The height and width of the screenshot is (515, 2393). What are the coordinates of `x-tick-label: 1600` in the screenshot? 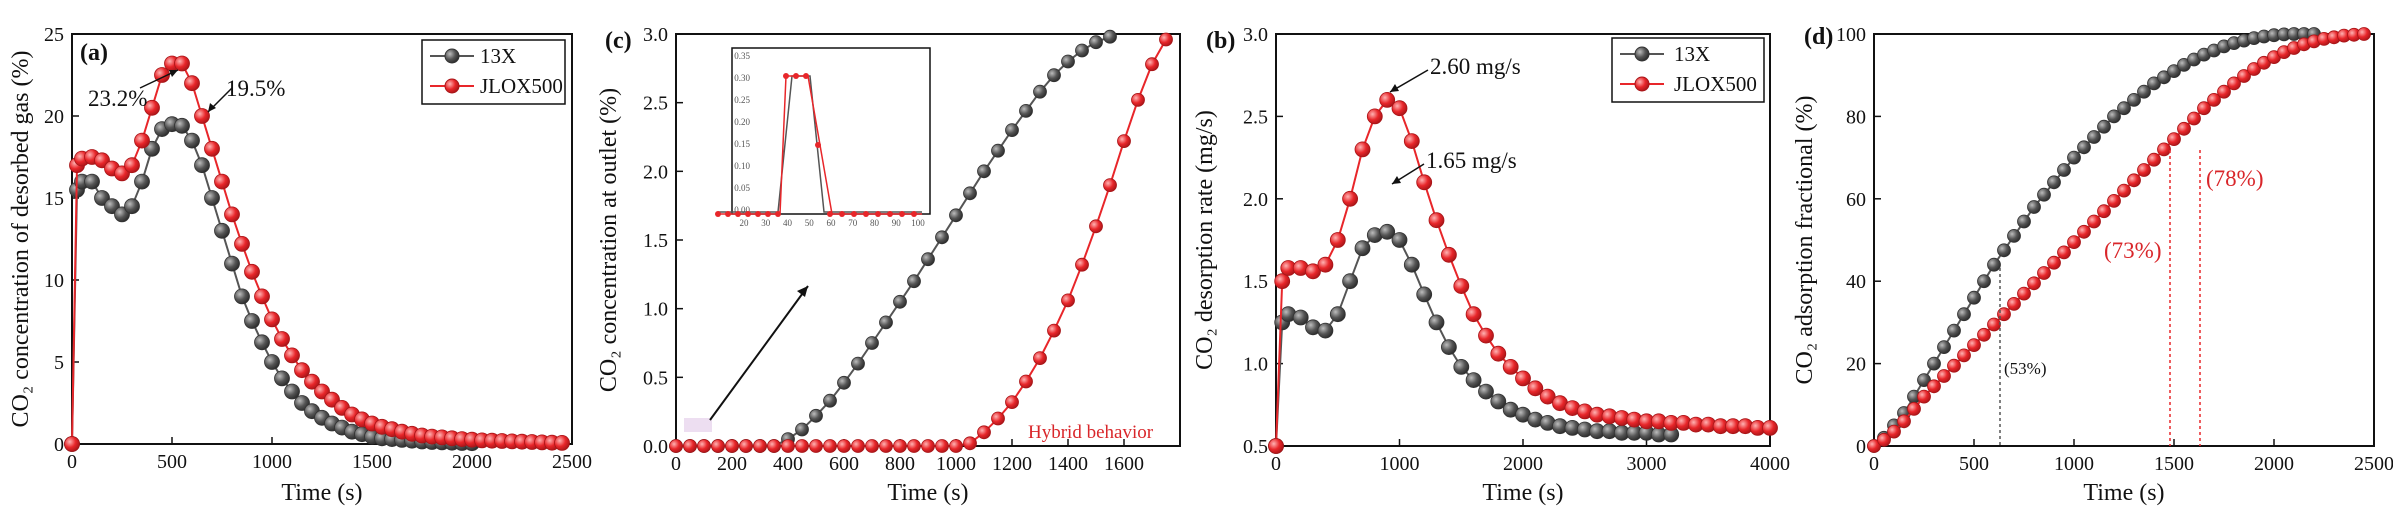 It's located at (1124, 464).